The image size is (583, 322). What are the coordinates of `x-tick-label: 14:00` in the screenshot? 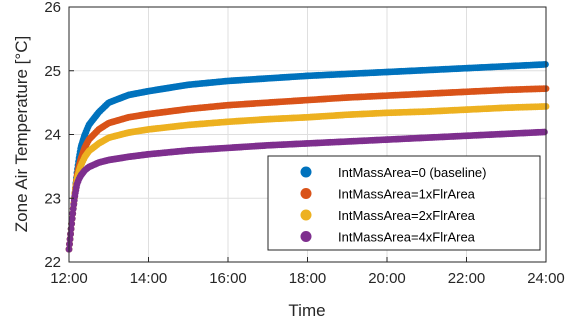 It's located at (149, 278).